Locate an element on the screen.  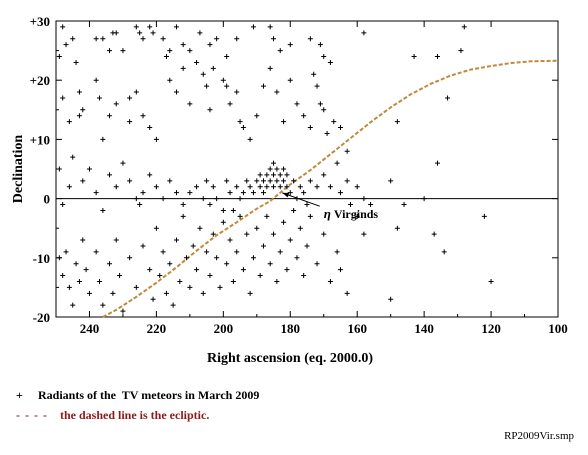
annotation-label: η Virginds is located at coordinates (351, 213).